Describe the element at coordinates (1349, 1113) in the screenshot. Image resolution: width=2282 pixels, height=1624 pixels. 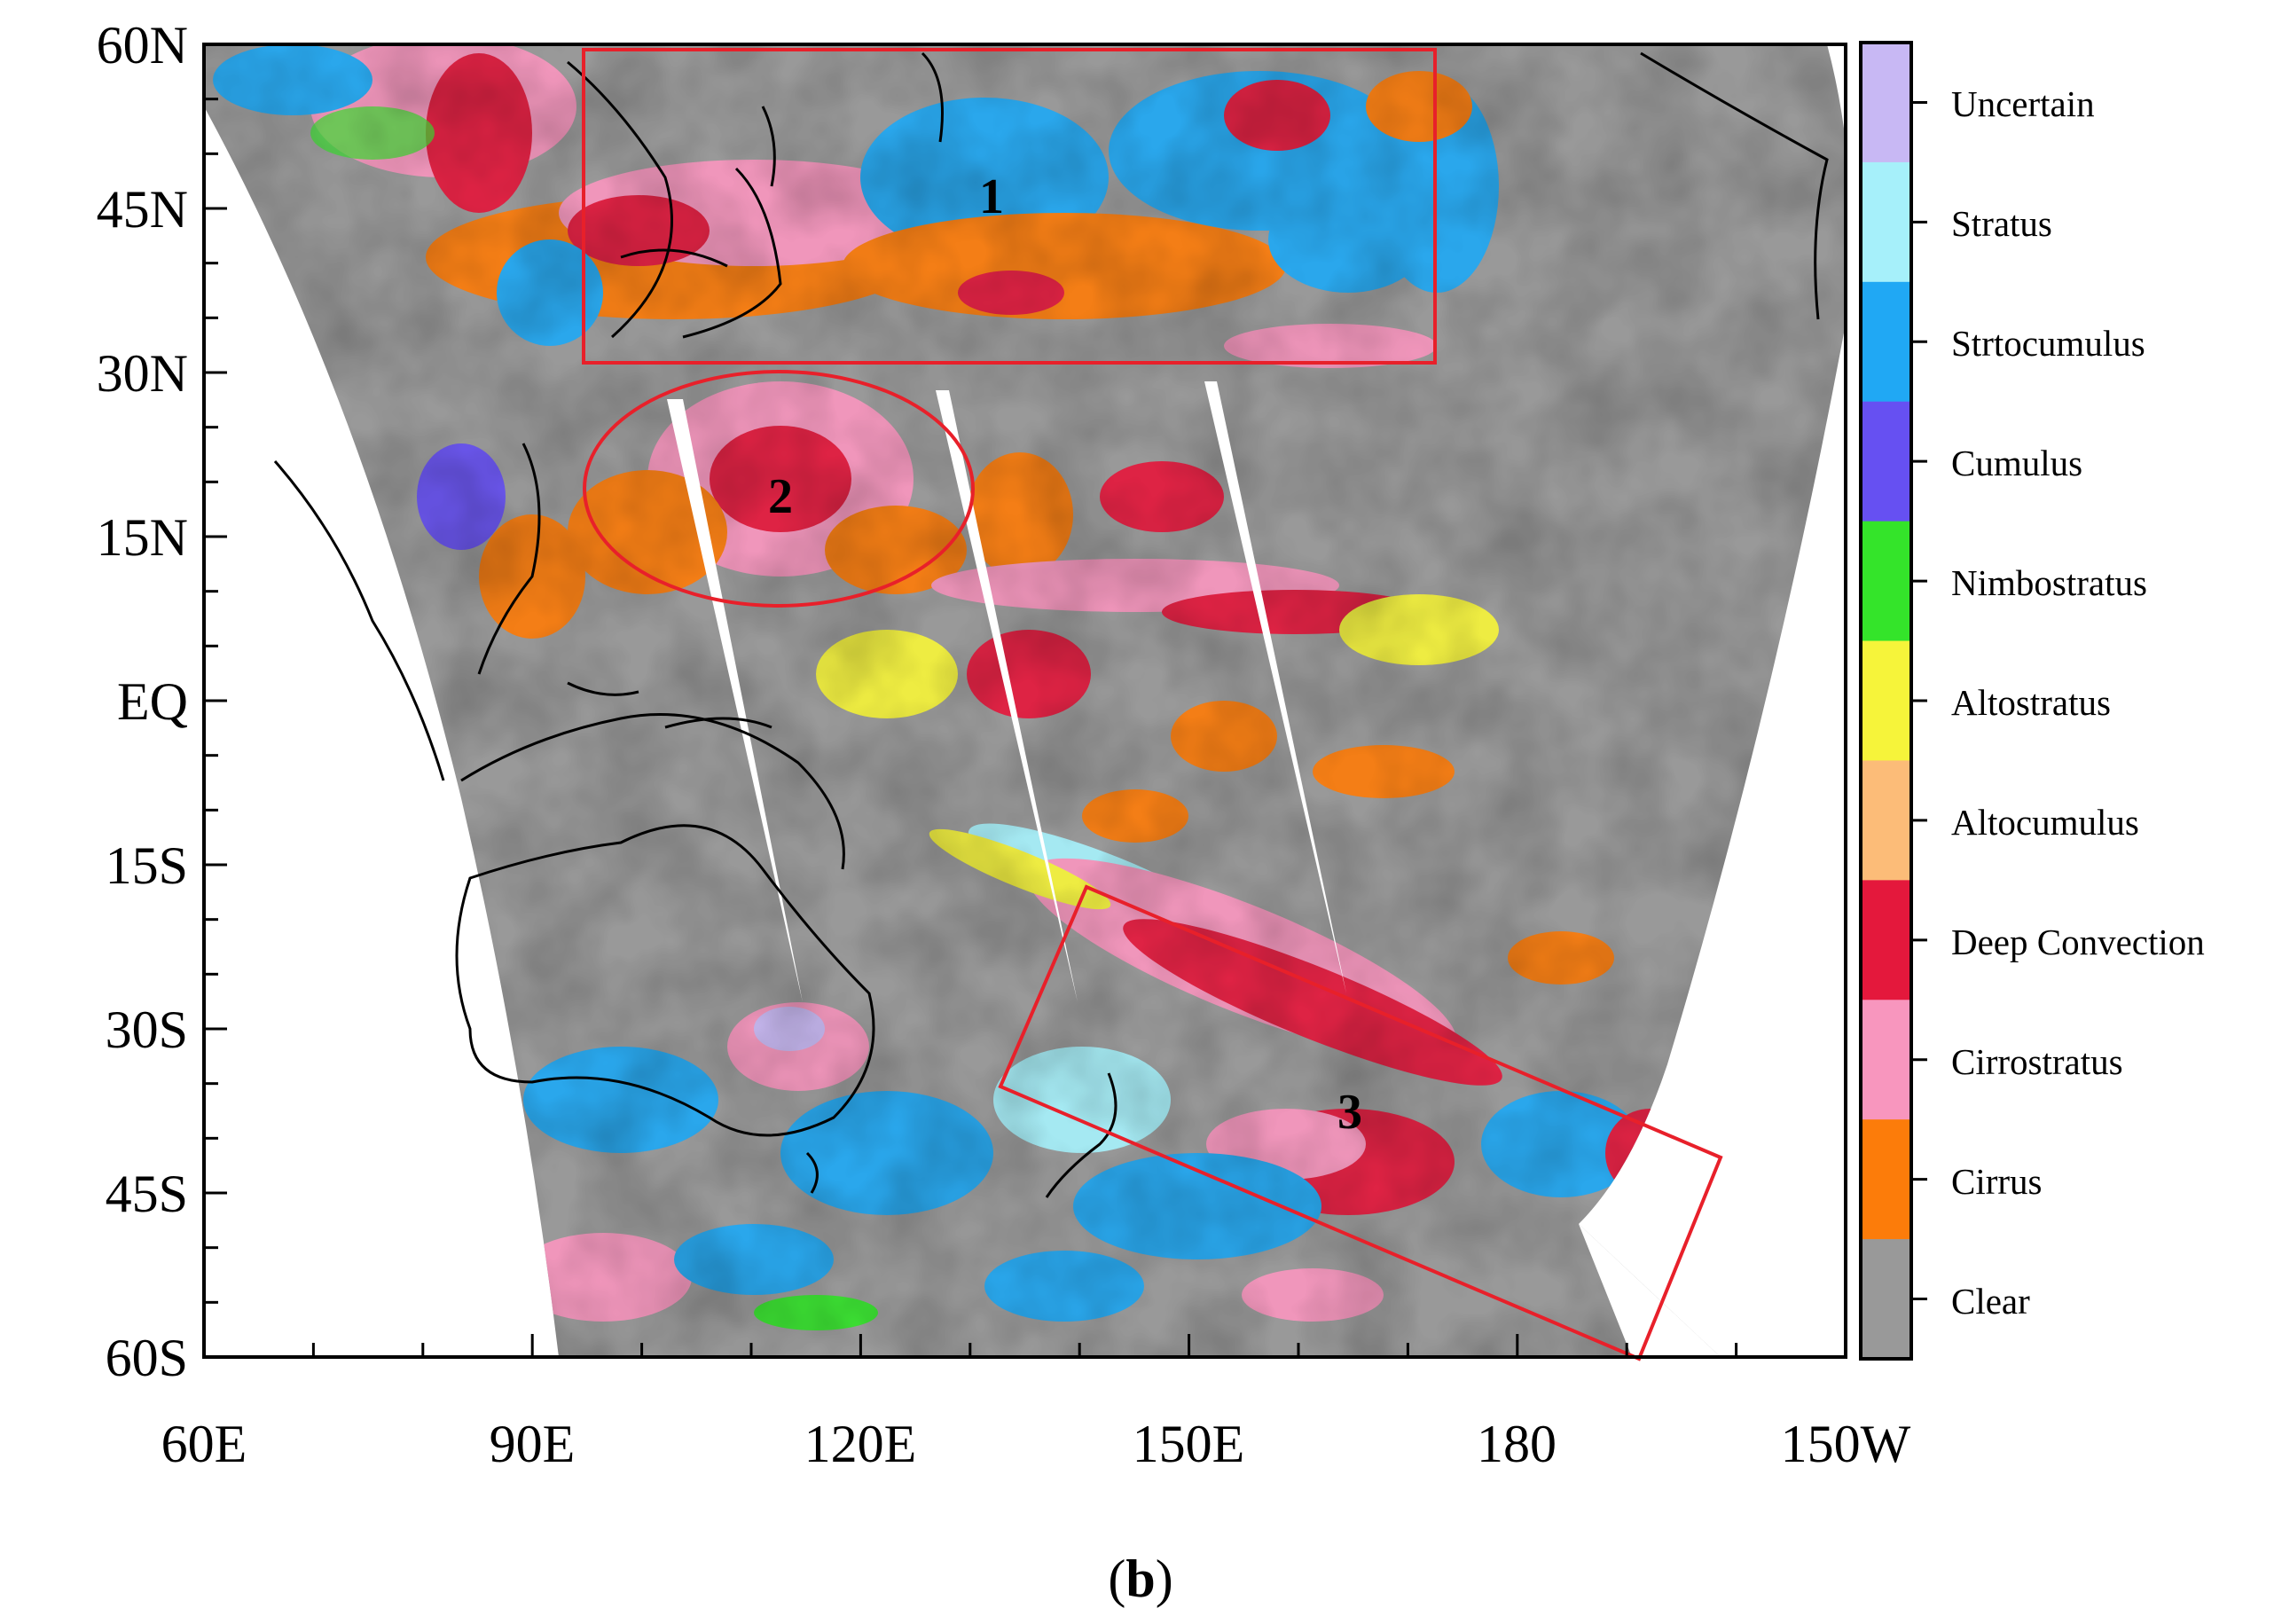
I see `region-label-3: 3` at that location.